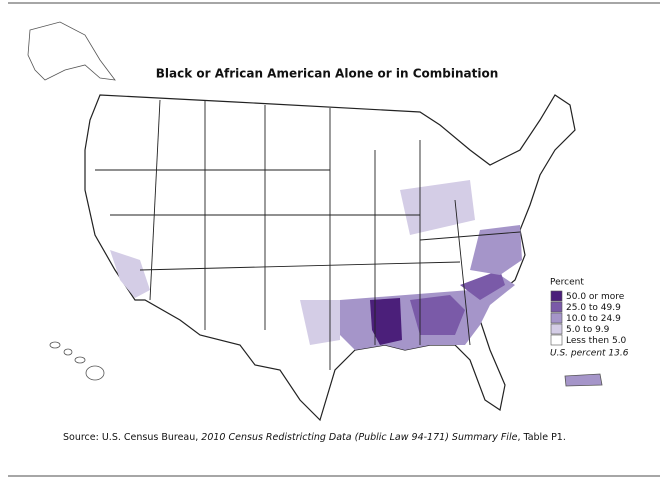  What do you see at coordinates (583, 380) in the screenshot?
I see `puerto-rico` at bounding box center [583, 380].